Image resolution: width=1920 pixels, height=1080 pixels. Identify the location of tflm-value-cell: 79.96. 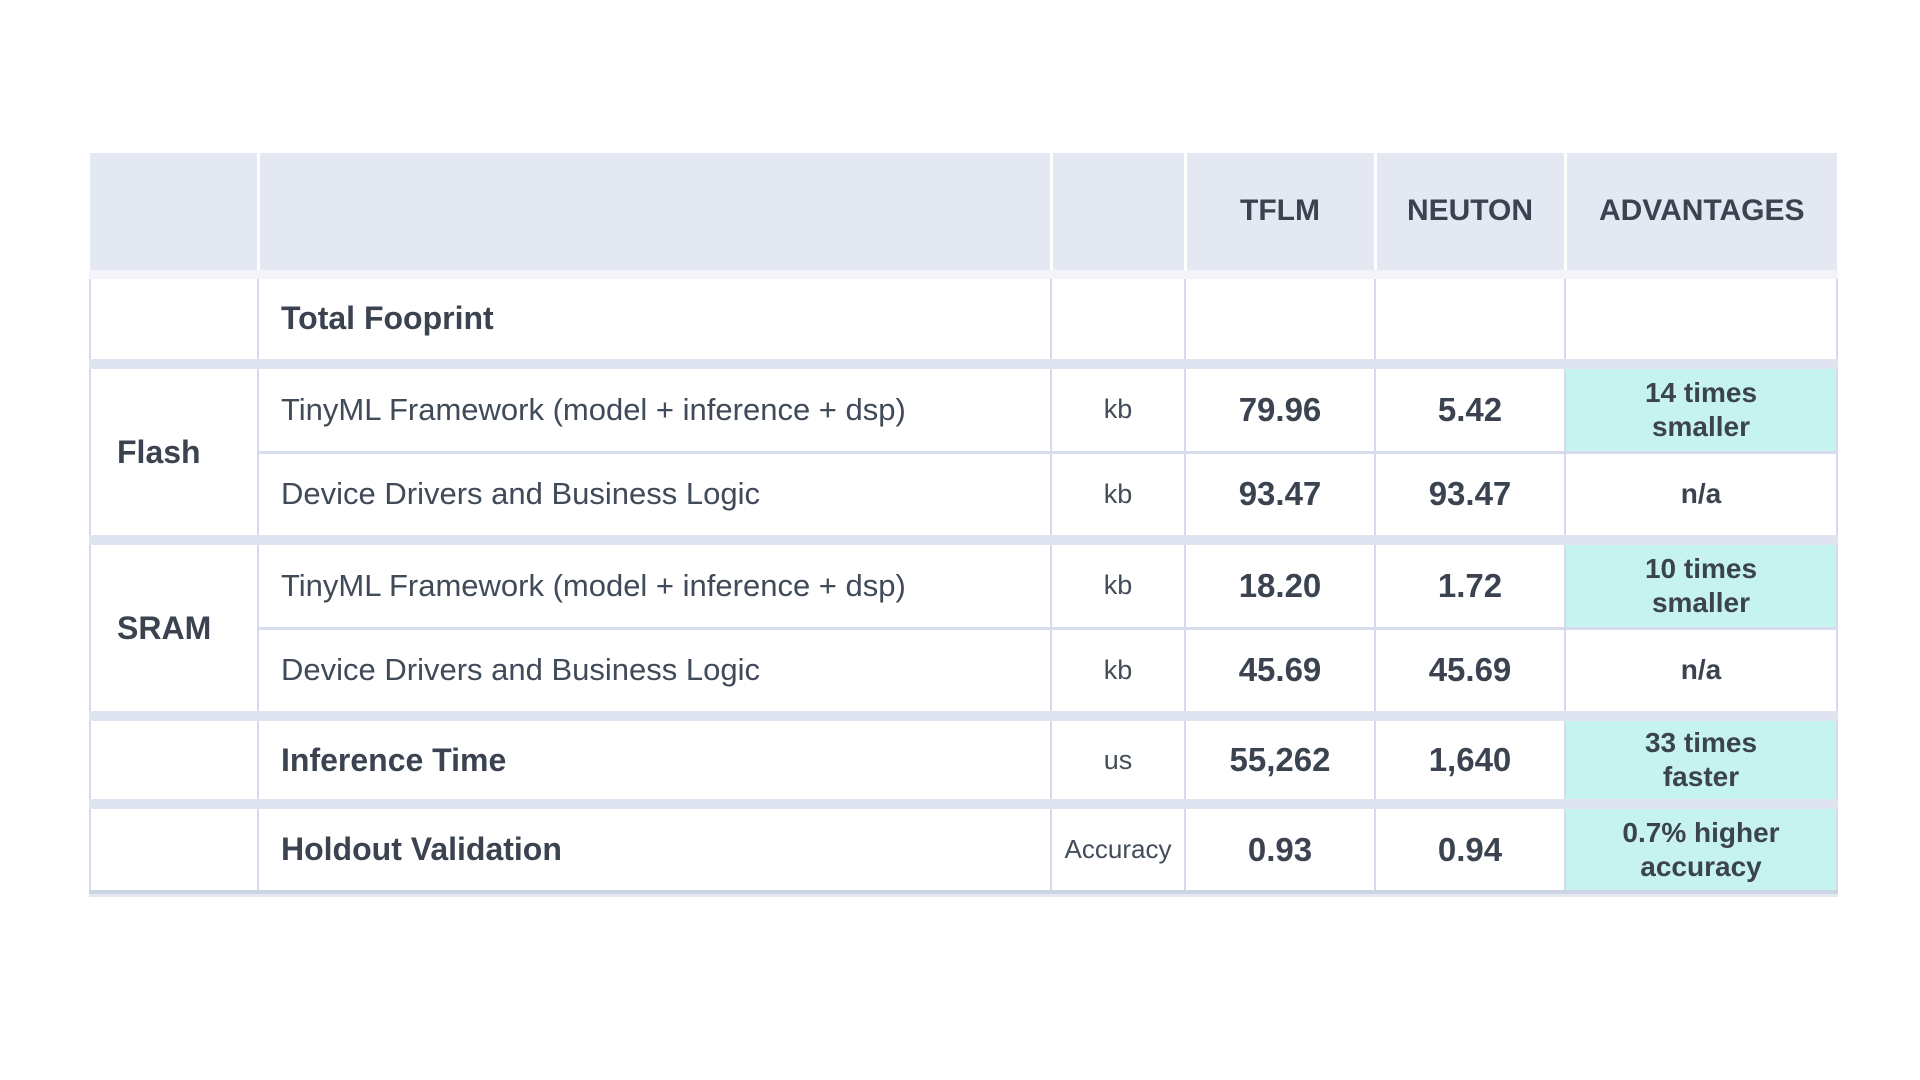
(1280, 405).